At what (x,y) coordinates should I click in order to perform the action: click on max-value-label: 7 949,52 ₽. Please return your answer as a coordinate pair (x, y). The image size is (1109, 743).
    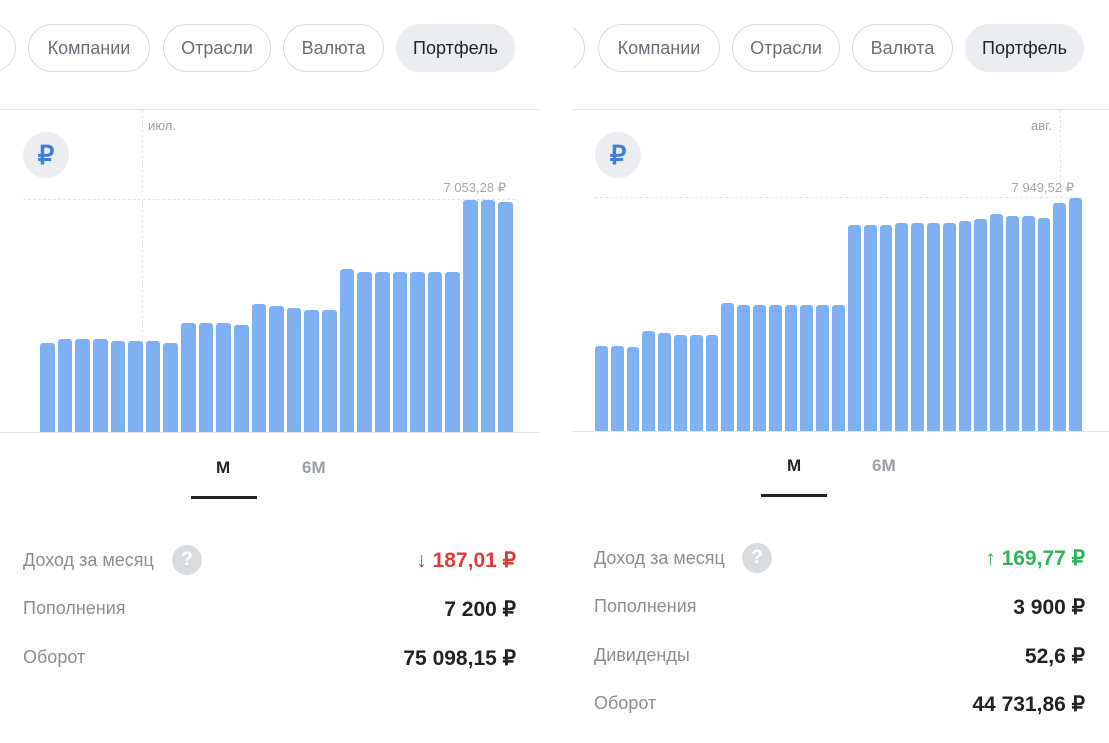
    Looking at the image, I should click on (1043, 187).